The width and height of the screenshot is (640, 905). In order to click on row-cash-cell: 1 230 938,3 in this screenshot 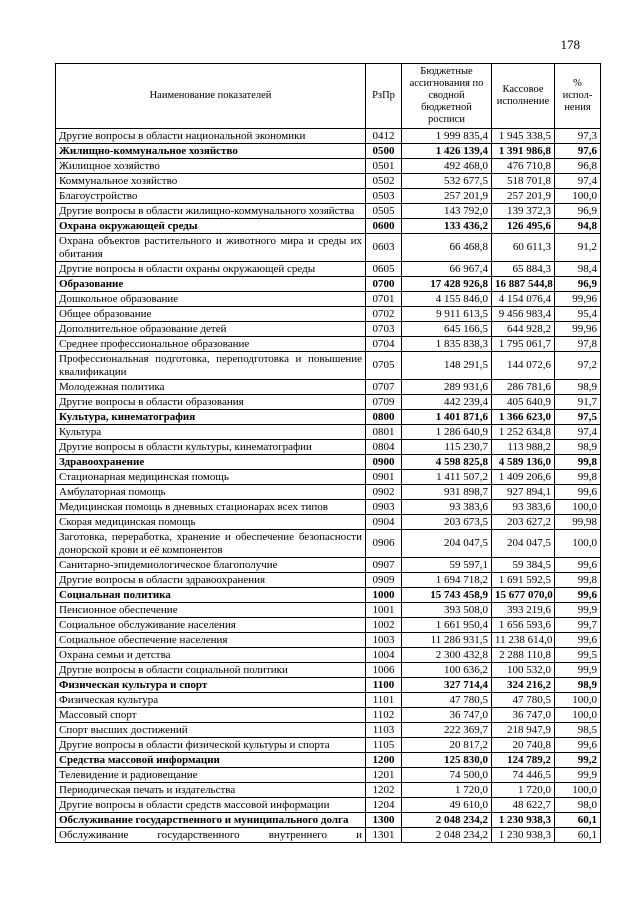, I will do `click(523, 820)`.